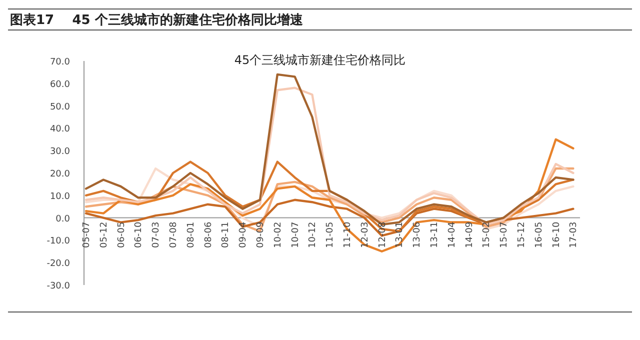 Image resolution: width=640 pixels, height=340 pixels. Describe the element at coordinates (261, 235) in the screenshot. I see `xtick: 09-09` at that location.